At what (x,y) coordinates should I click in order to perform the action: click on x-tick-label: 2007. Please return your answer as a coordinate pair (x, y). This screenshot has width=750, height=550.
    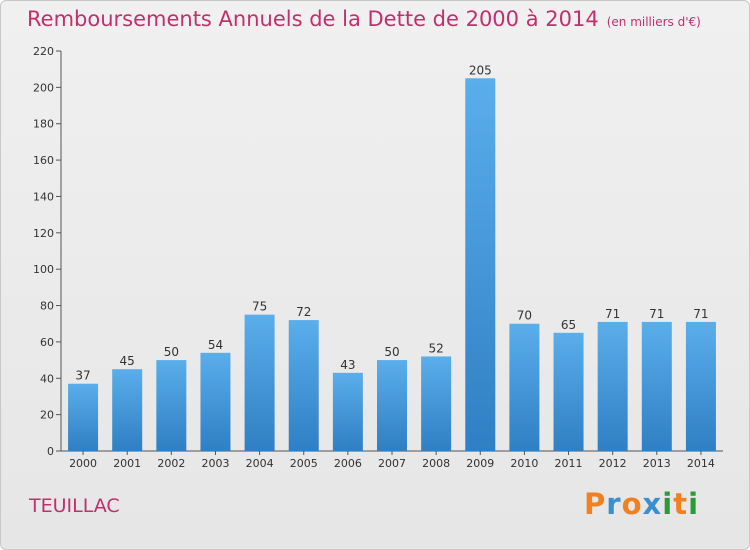
    Looking at the image, I should click on (392, 463).